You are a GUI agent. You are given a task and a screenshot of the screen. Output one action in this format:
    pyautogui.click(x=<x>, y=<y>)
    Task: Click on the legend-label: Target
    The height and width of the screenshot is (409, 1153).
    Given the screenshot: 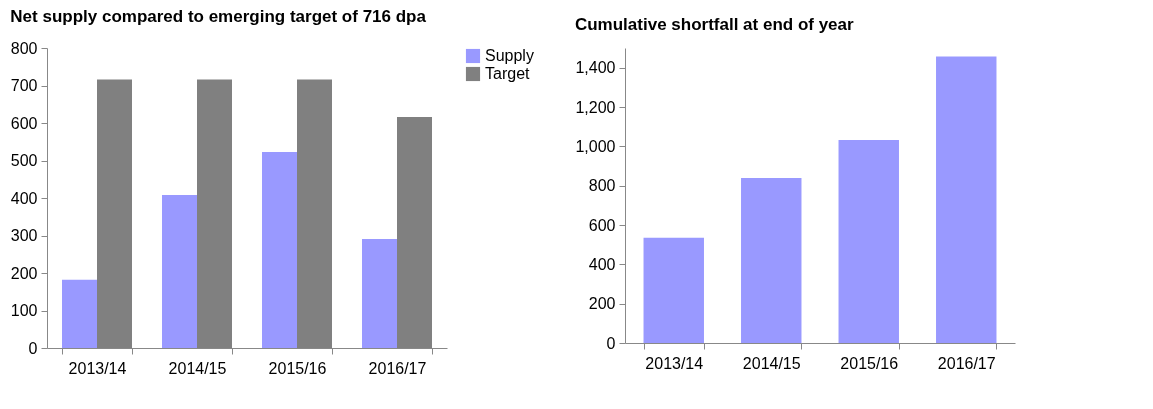 What is the action you would take?
    pyautogui.click(x=508, y=73)
    